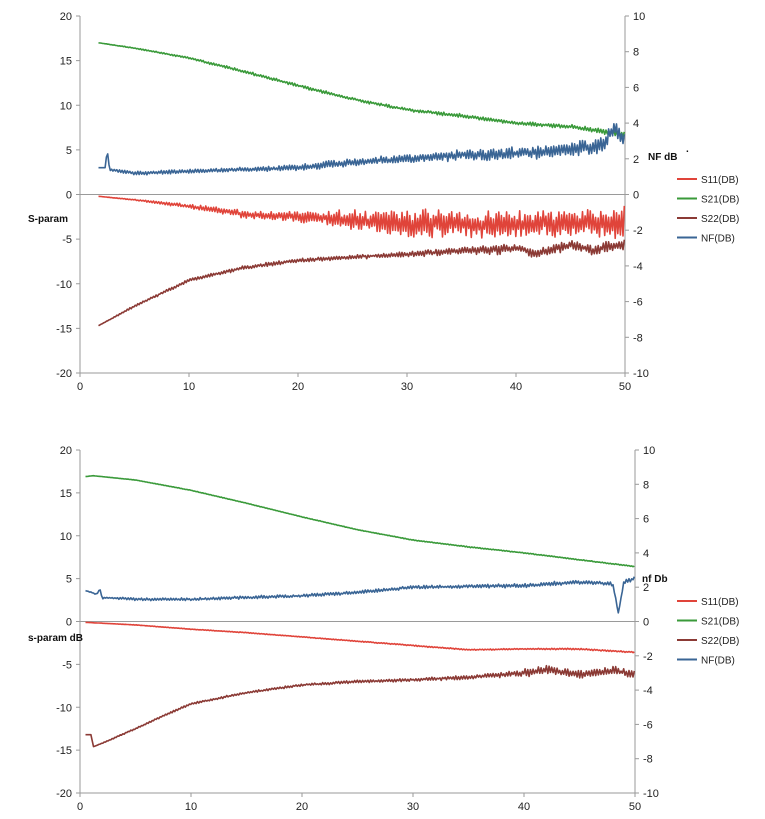  Describe the element at coordinates (662, 157) in the screenshot. I see `y2-axis-label: NF dB` at that location.